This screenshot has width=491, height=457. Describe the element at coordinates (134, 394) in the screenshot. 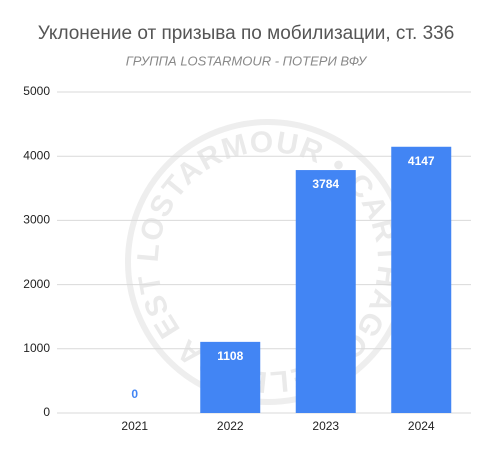

I see `value-label: 0` at that location.